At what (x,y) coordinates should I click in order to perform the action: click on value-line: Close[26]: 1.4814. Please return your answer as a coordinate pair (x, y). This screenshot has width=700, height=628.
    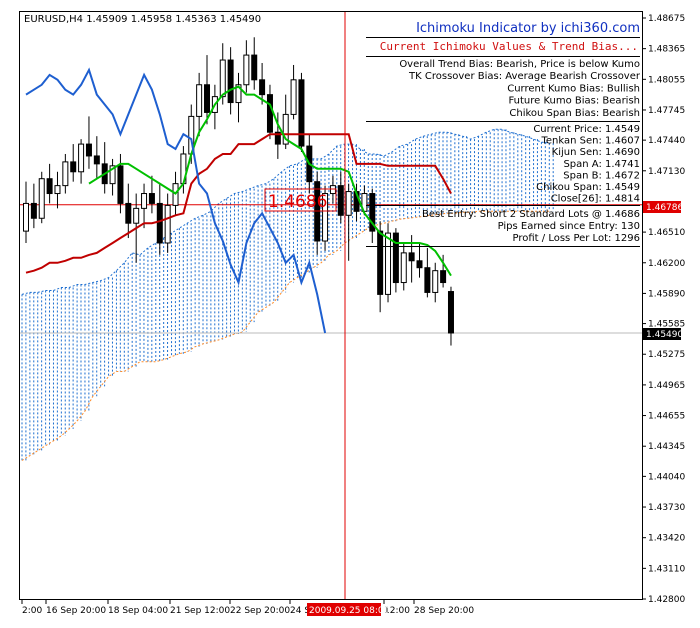
    Looking at the image, I should click on (595, 199).